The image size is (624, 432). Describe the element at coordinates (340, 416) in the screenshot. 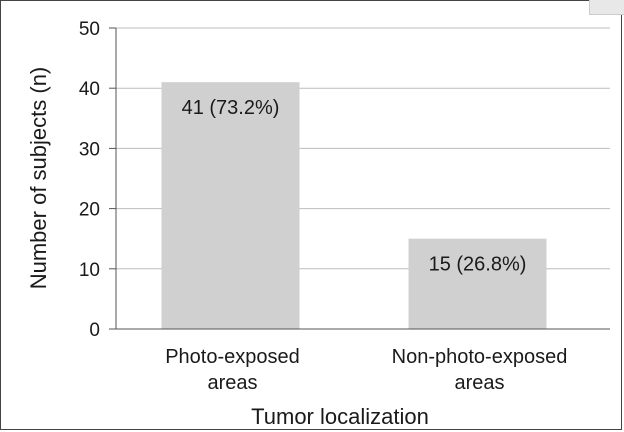

I see `x-axis-title: Tumor localization` at that location.